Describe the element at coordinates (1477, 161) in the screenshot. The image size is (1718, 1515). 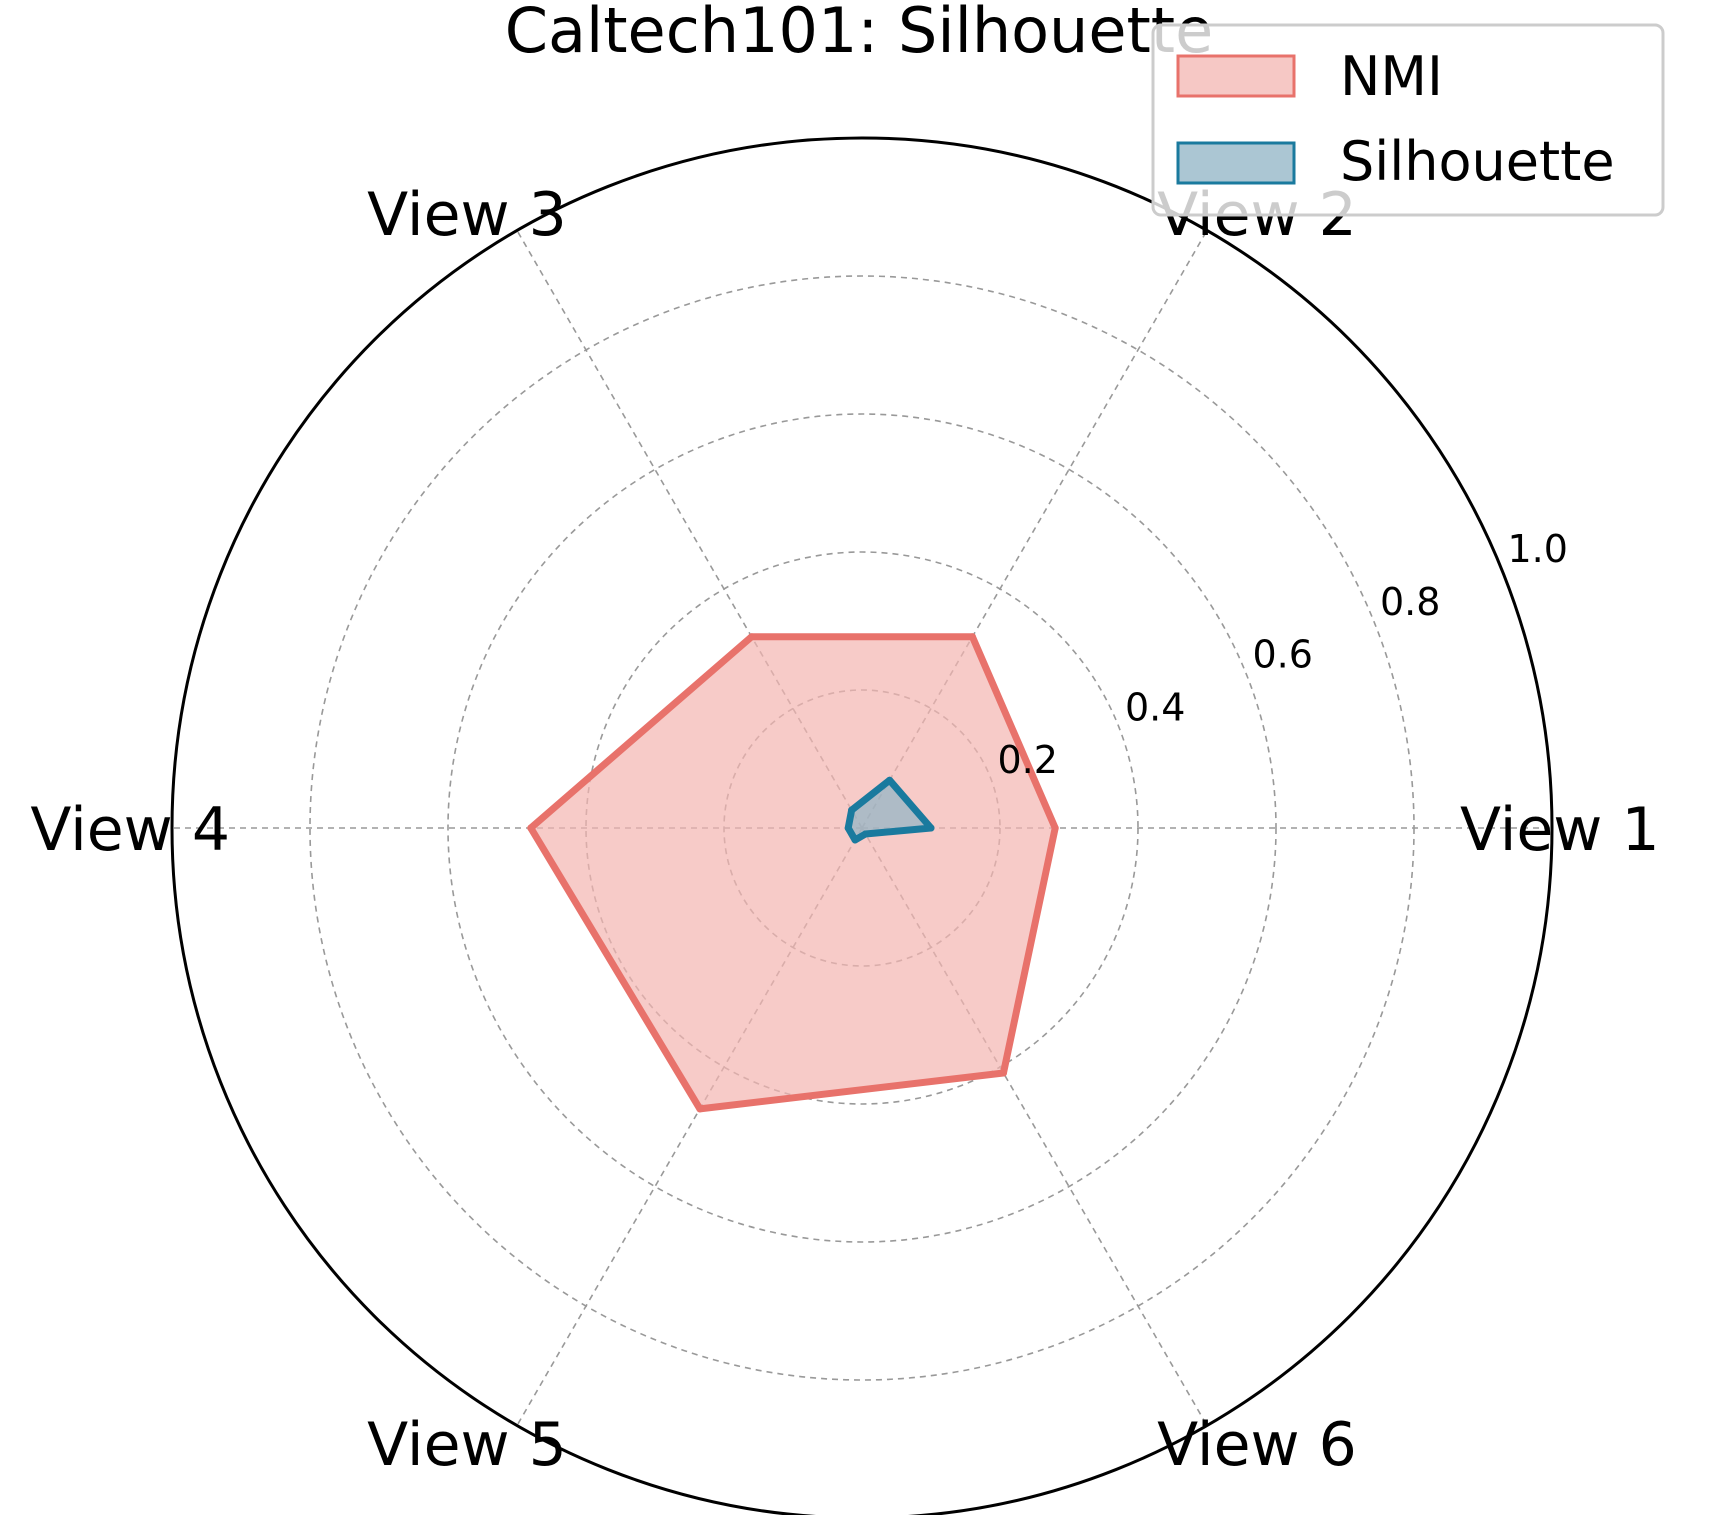
I see `legend-label-silhouette: Silhouette` at that location.